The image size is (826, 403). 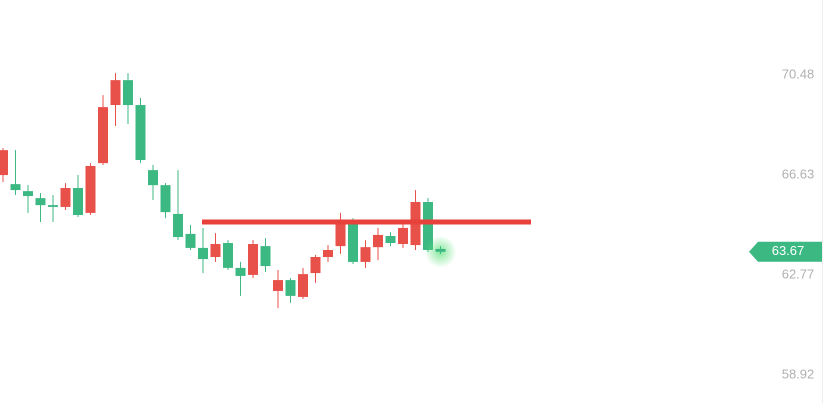 I want to click on y-tick-label: 58.92, so click(x=798, y=373).